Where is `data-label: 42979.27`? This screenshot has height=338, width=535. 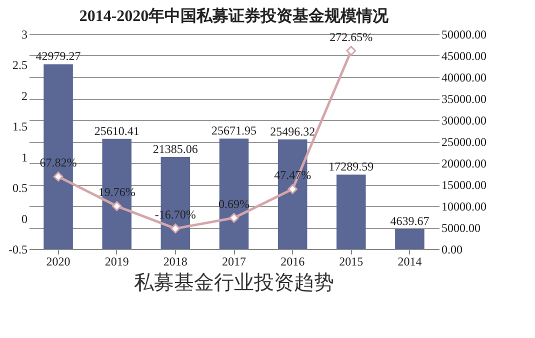 data-label: 42979.27 is located at coordinates (58, 56).